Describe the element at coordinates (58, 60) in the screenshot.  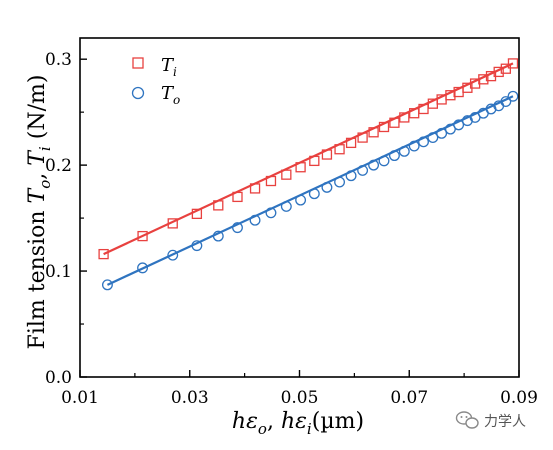
I see `y-tick-label: 0.3` at that location.